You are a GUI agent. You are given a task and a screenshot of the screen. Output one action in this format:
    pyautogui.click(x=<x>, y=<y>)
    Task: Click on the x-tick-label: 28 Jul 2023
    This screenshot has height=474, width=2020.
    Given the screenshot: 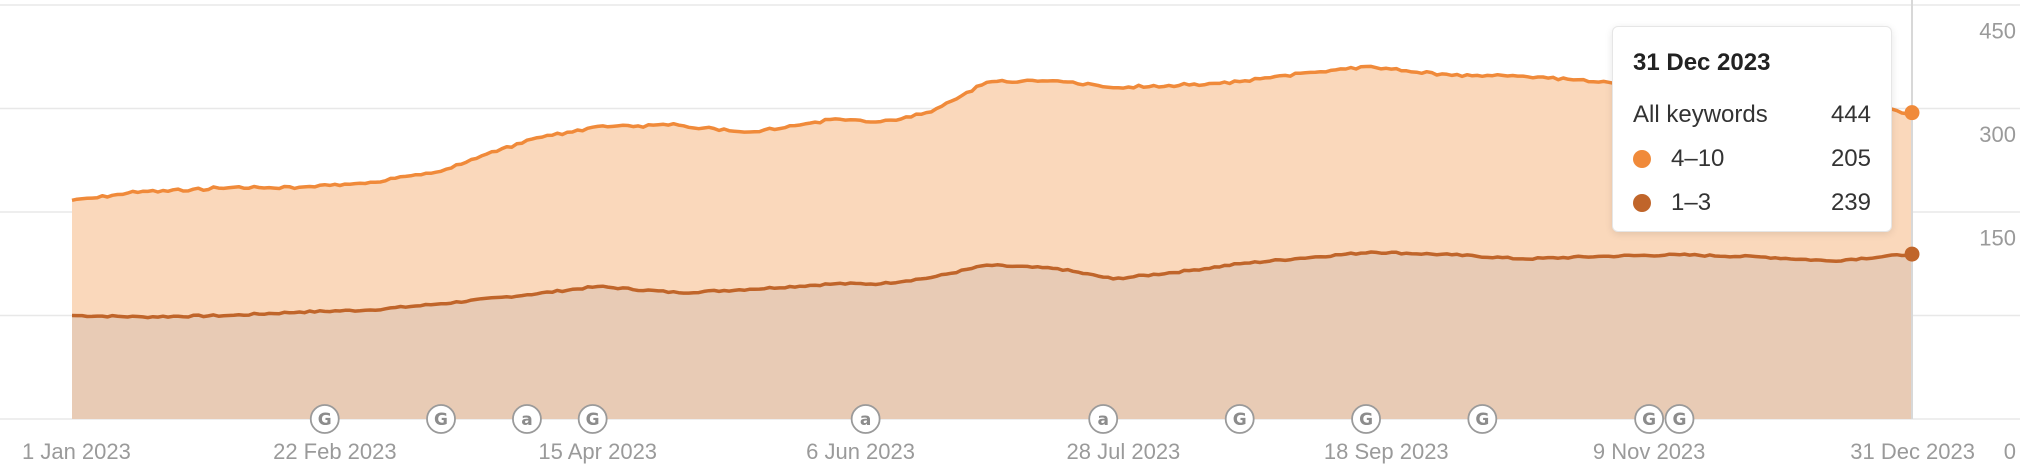 What is the action you would take?
    pyautogui.click(x=1124, y=451)
    